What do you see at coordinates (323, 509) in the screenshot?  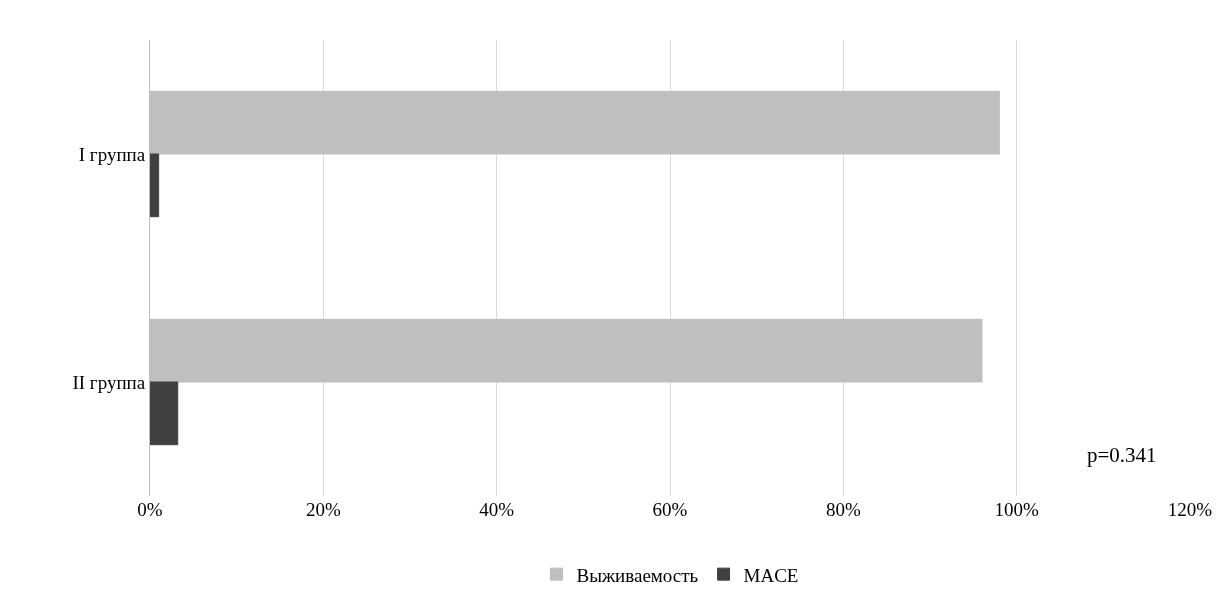 I see `x-tick-label: 20%` at bounding box center [323, 509].